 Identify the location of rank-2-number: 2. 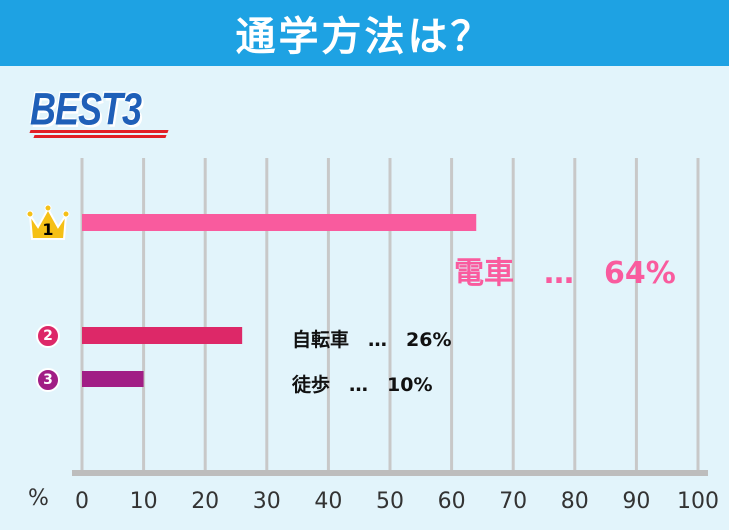
(48, 336).